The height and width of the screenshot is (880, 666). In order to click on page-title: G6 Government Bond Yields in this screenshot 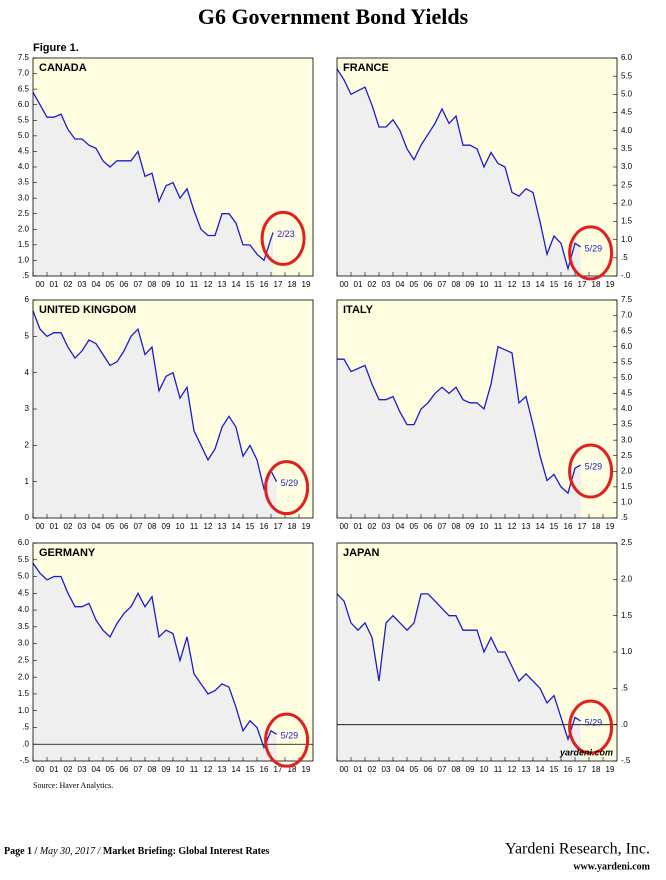, I will do `click(333, 16)`.